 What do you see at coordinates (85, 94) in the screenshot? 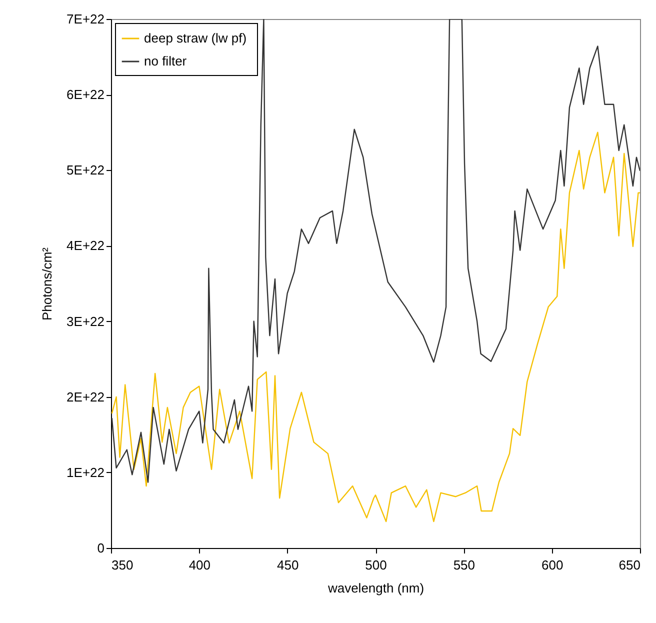
I see `y-tick-label: 6E+22` at bounding box center [85, 94].